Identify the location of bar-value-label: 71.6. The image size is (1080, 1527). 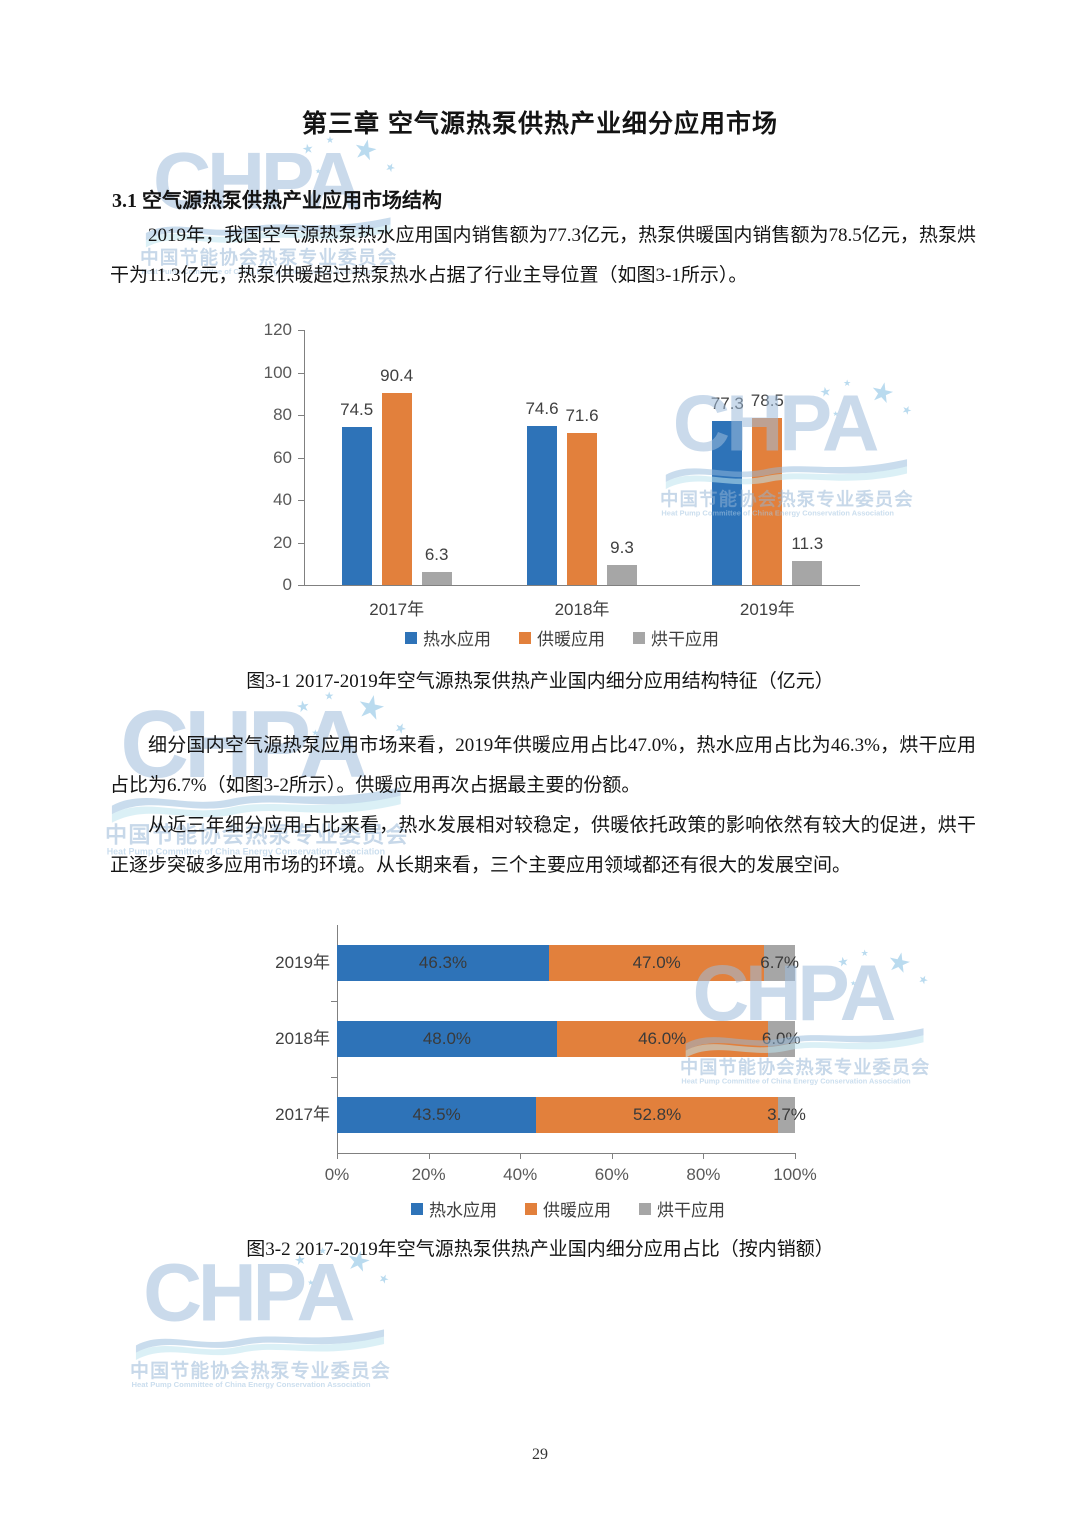
(582, 415).